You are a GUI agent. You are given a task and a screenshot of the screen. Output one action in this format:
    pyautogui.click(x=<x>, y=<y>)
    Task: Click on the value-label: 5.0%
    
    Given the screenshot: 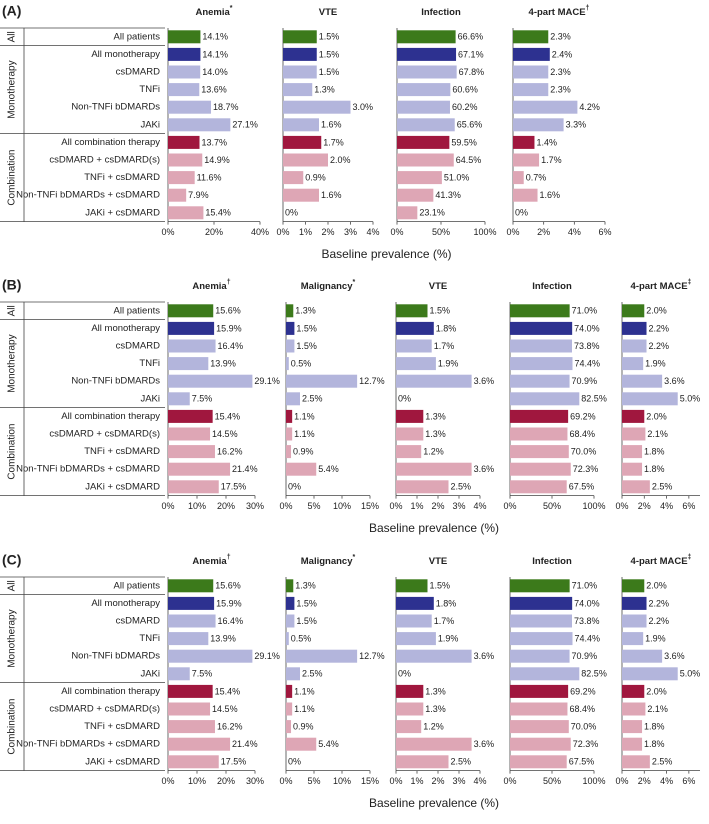 What is the action you would take?
    pyautogui.click(x=690, y=399)
    